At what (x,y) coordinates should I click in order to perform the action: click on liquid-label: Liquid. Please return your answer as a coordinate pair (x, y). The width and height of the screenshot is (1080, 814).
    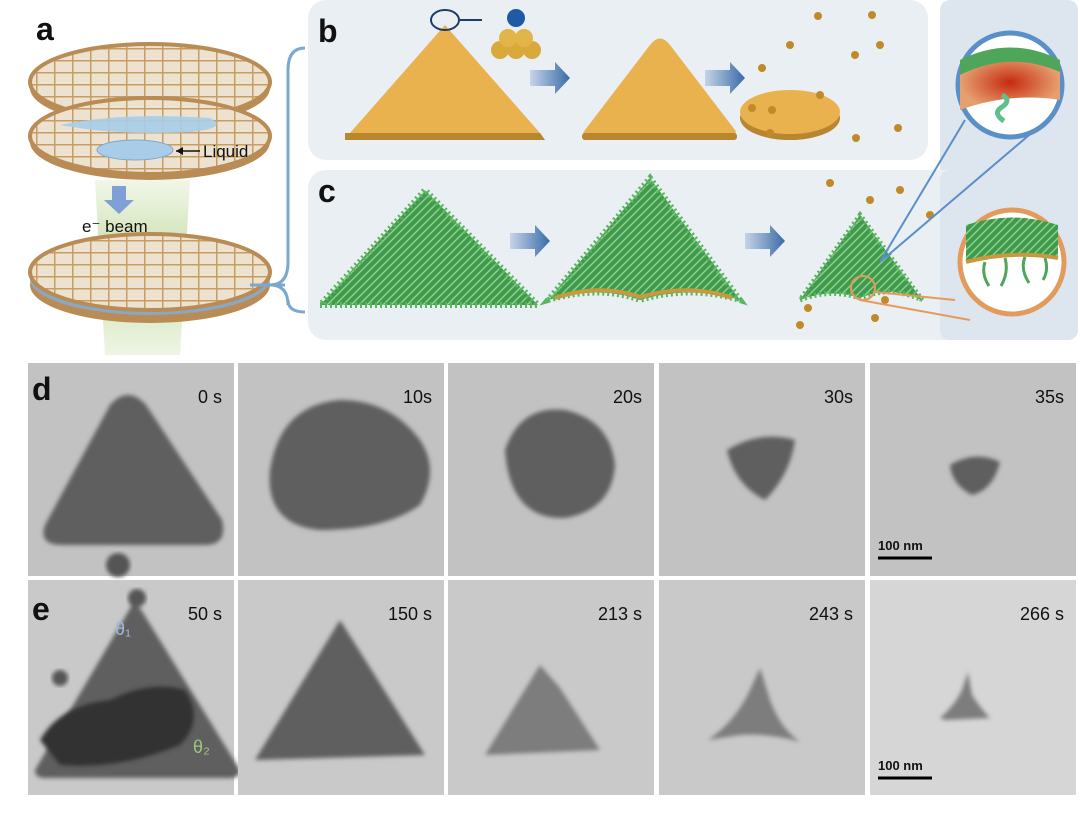
    Looking at the image, I should click on (225, 151).